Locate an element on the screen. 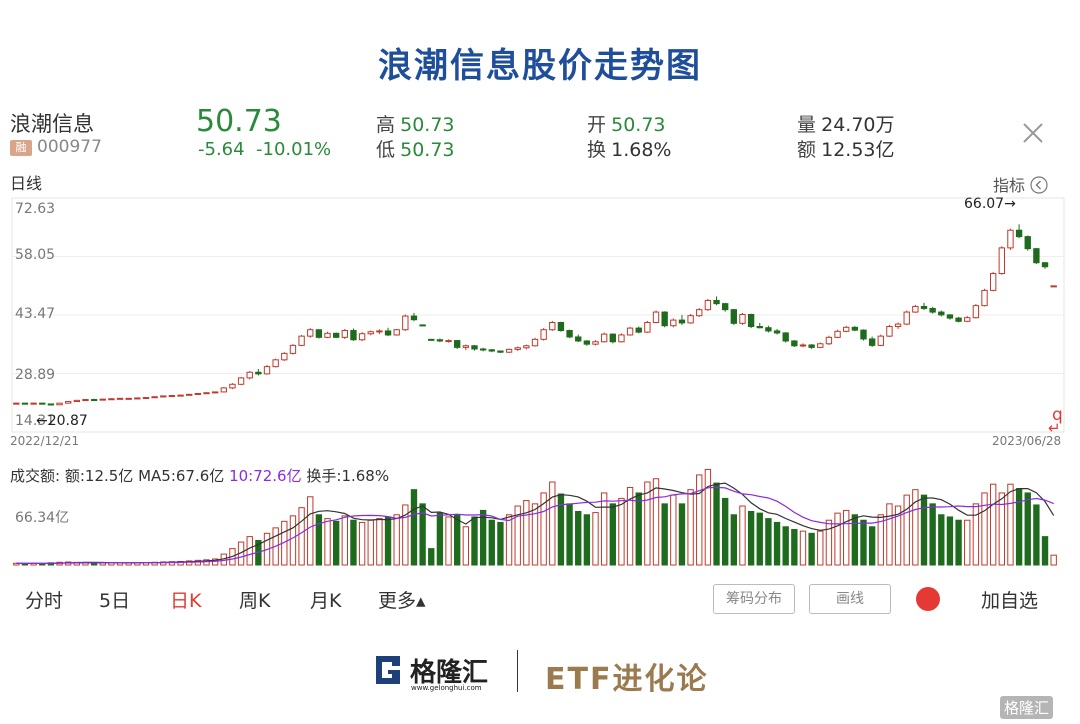 The image size is (1080, 724). return-arrow-icon: ↵ is located at coordinates (1054, 428).